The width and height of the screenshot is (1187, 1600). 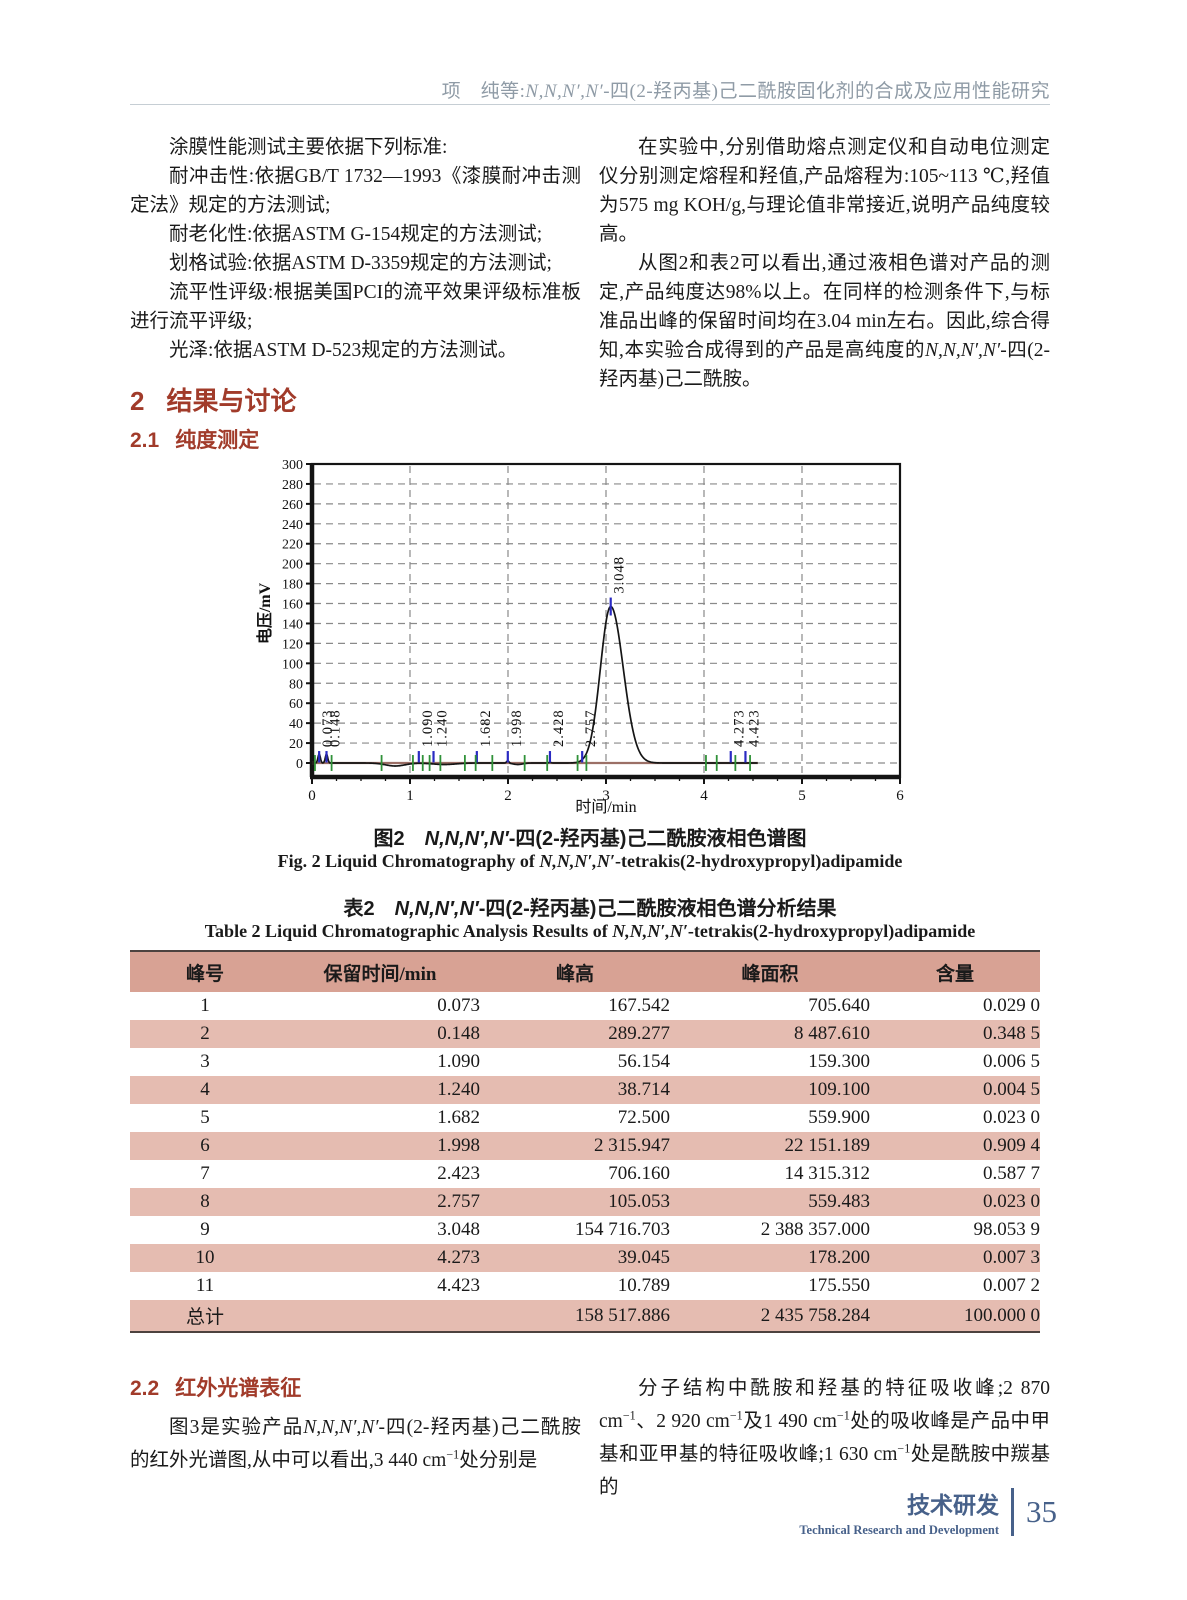 I want to click on table-cell: 0.587 7, so click(x=1011, y=1173).